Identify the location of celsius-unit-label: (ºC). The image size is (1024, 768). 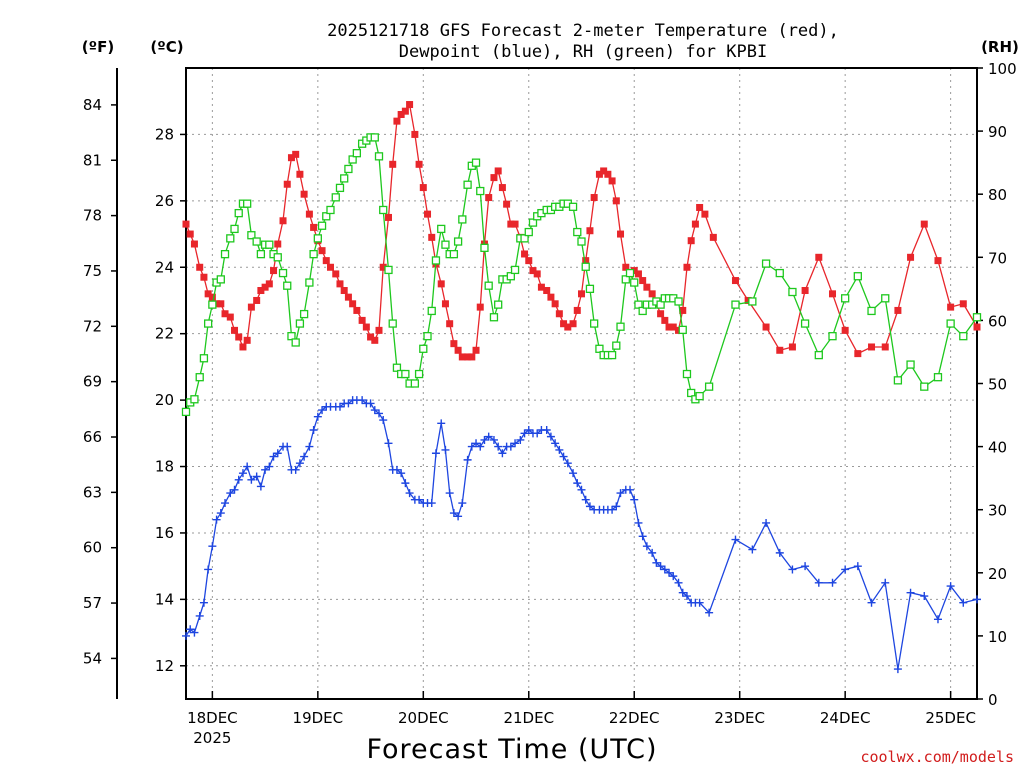
(166, 47).